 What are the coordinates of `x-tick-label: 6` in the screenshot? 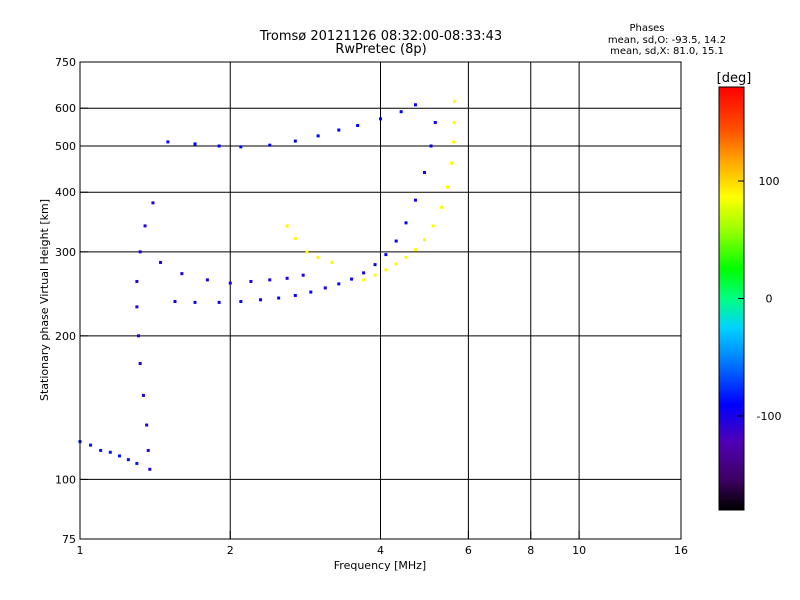 It's located at (468, 550).